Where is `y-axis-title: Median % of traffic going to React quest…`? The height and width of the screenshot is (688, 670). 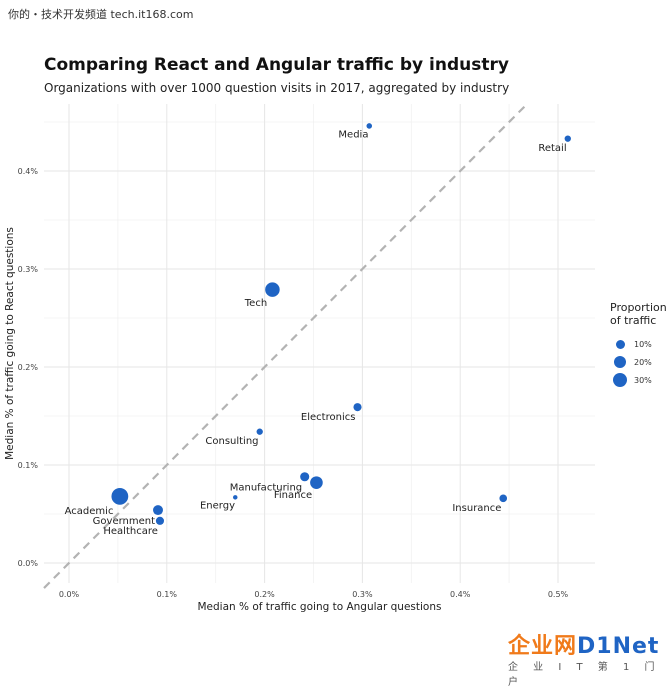 y-axis-title: Median % of traffic going to React quest… is located at coordinates (10, 343).